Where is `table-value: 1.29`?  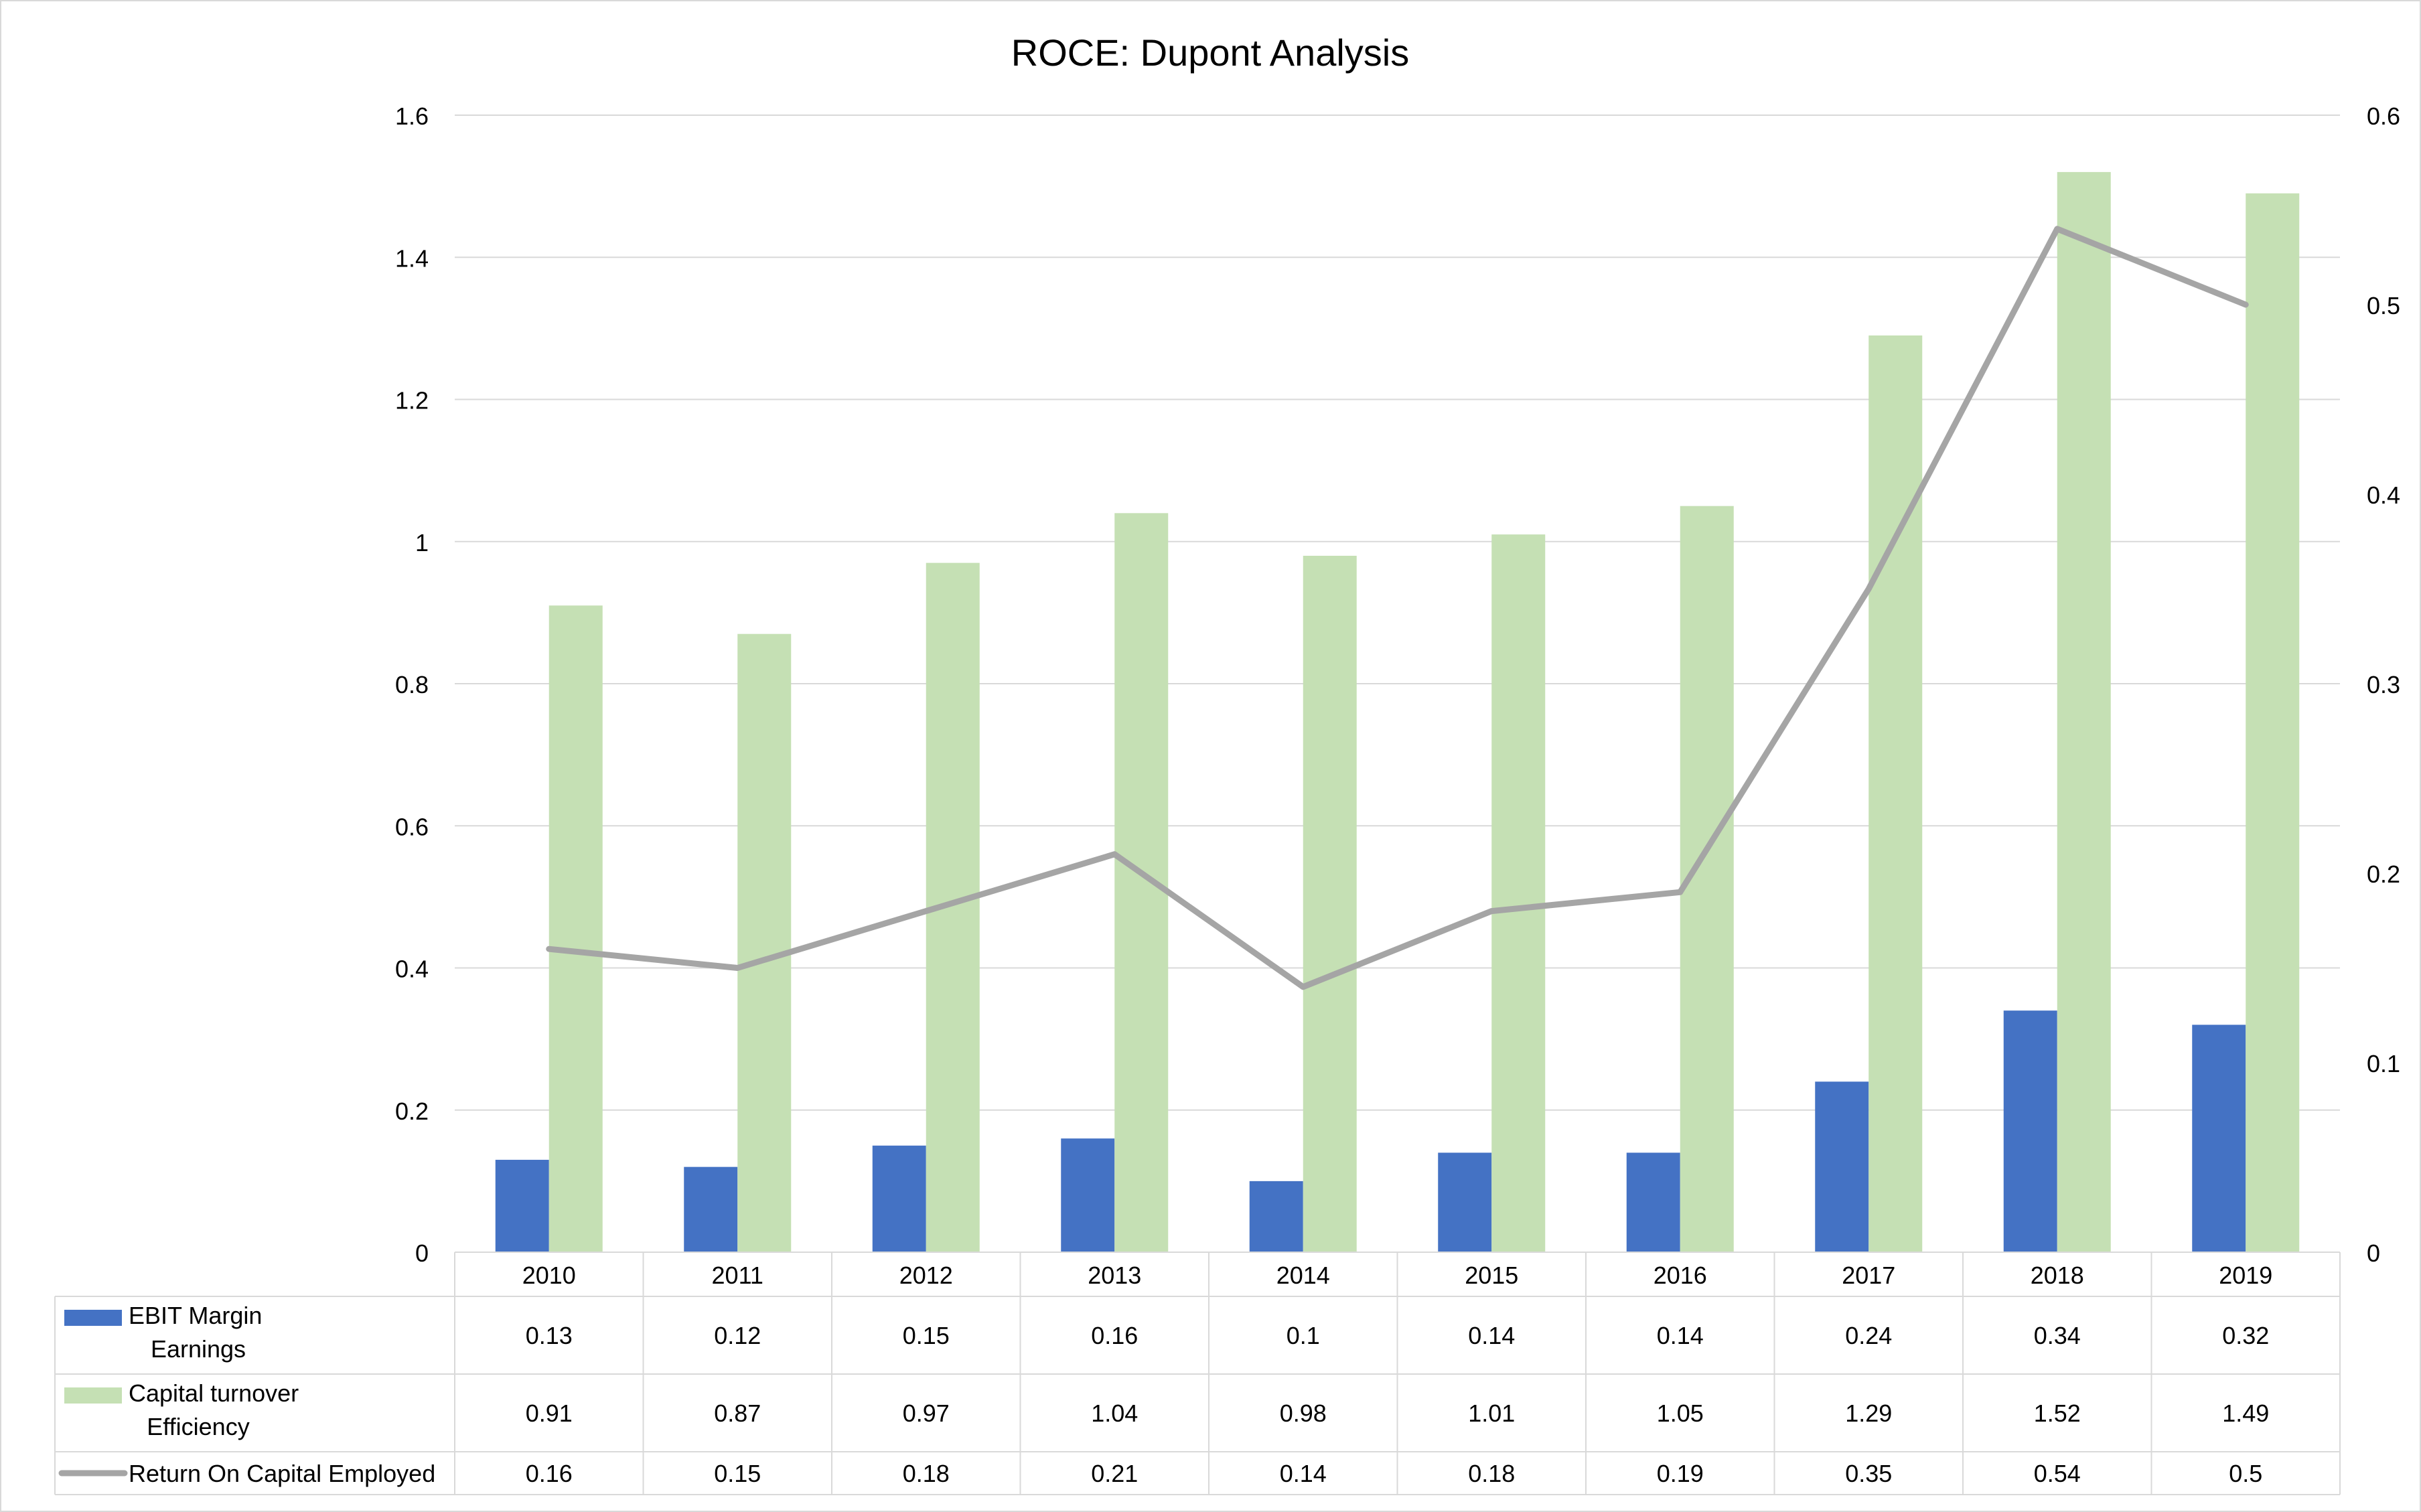 table-value: 1.29 is located at coordinates (1869, 1413).